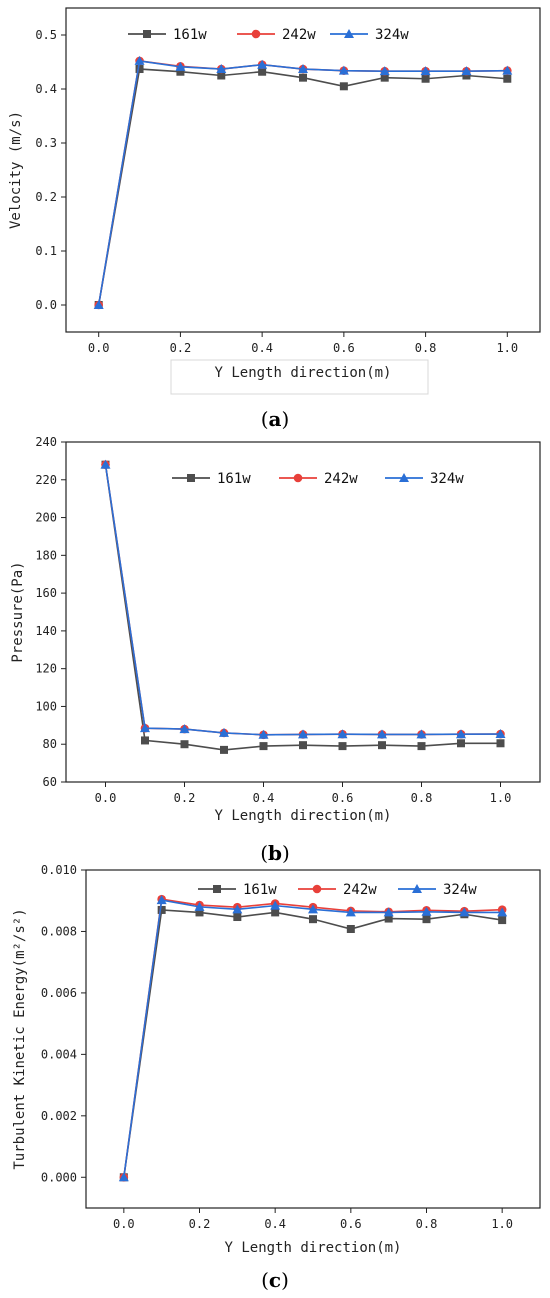  What do you see at coordinates (46, 669) in the screenshot?
I see `y-tick-label: 120` at bounding box center [46, 669].